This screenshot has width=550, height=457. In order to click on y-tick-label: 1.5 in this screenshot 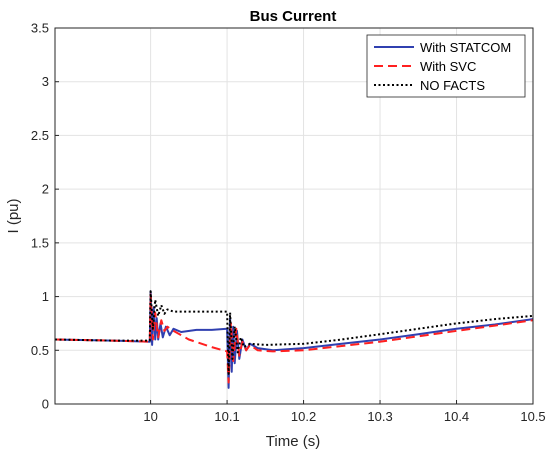, I will do `click(40, 242)`.